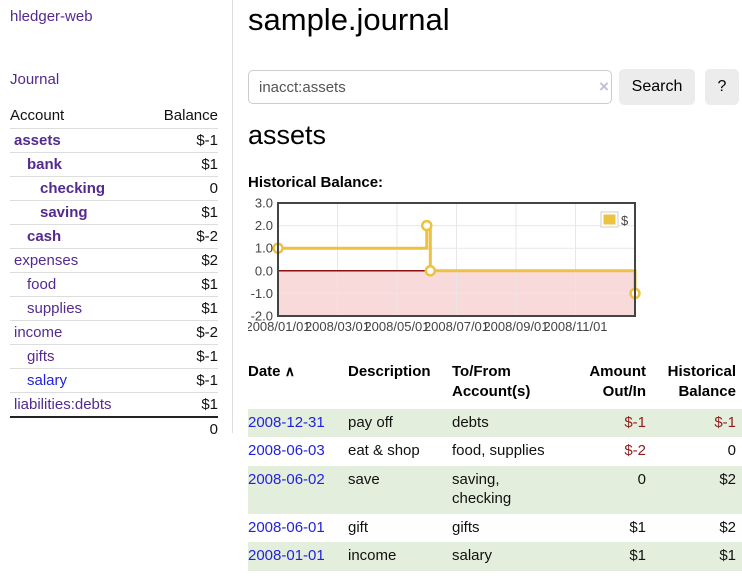  What do you see at coordinates (286, 451) in the screenshot?
I see `register-date-link: 2008-06-03` at bounding box center [286, 451].